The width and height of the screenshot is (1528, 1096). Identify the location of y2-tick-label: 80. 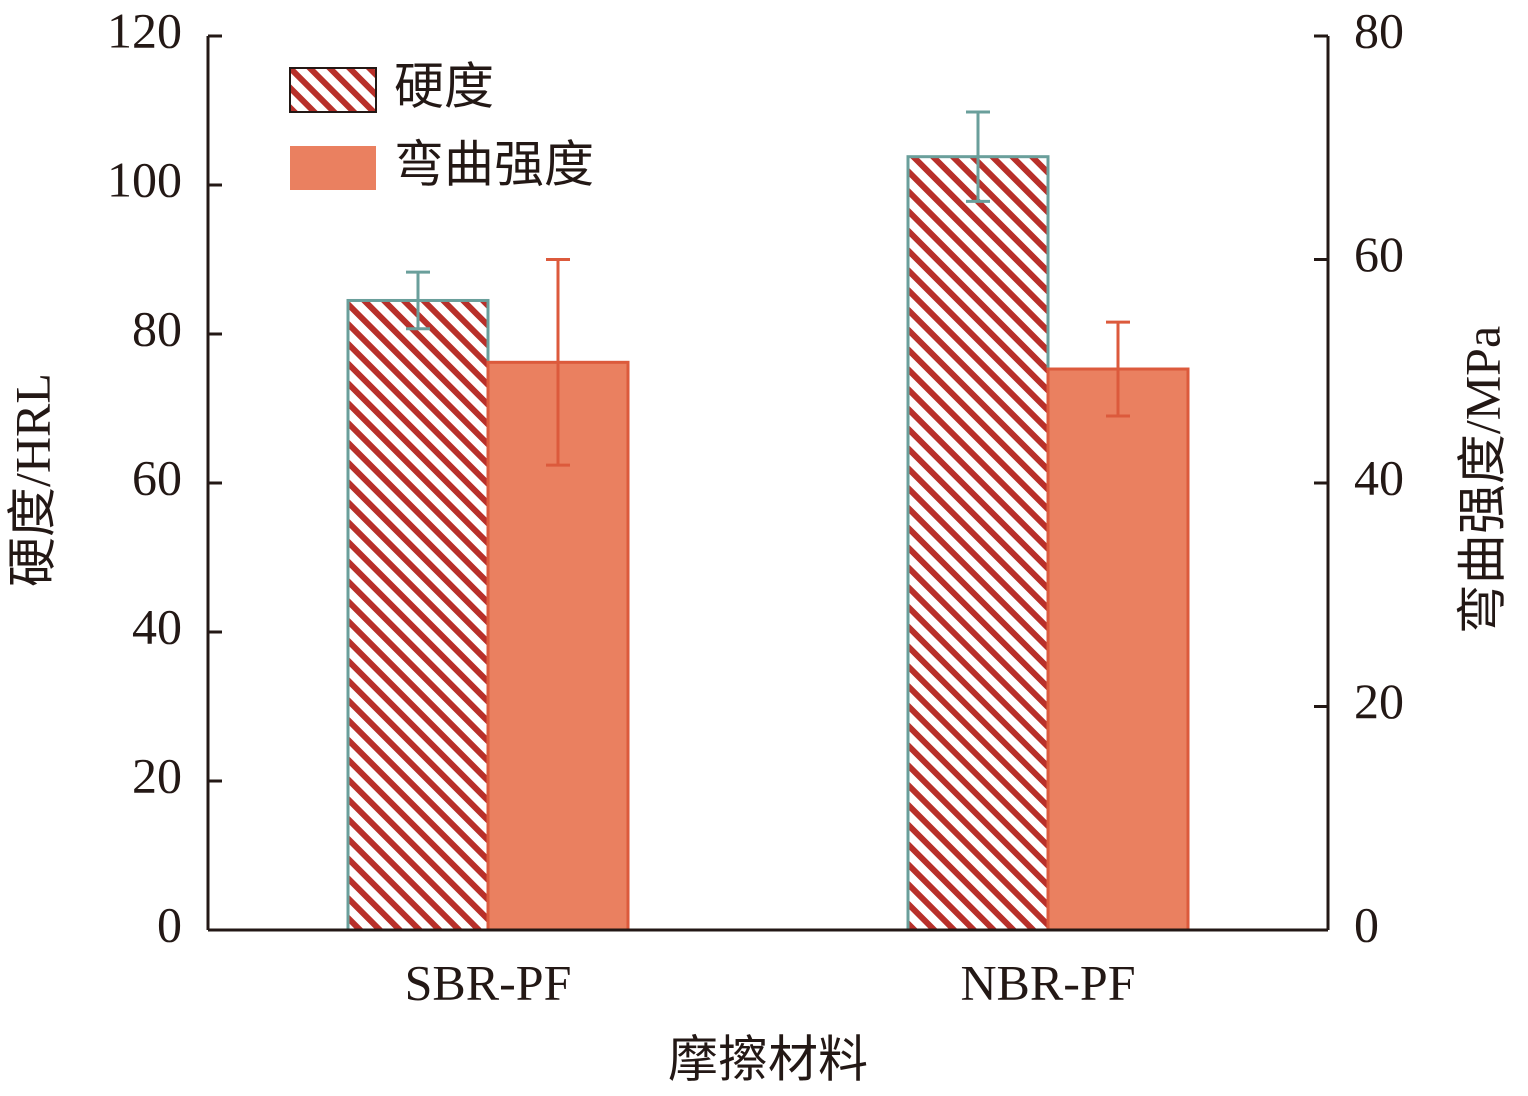
(1379, 30).